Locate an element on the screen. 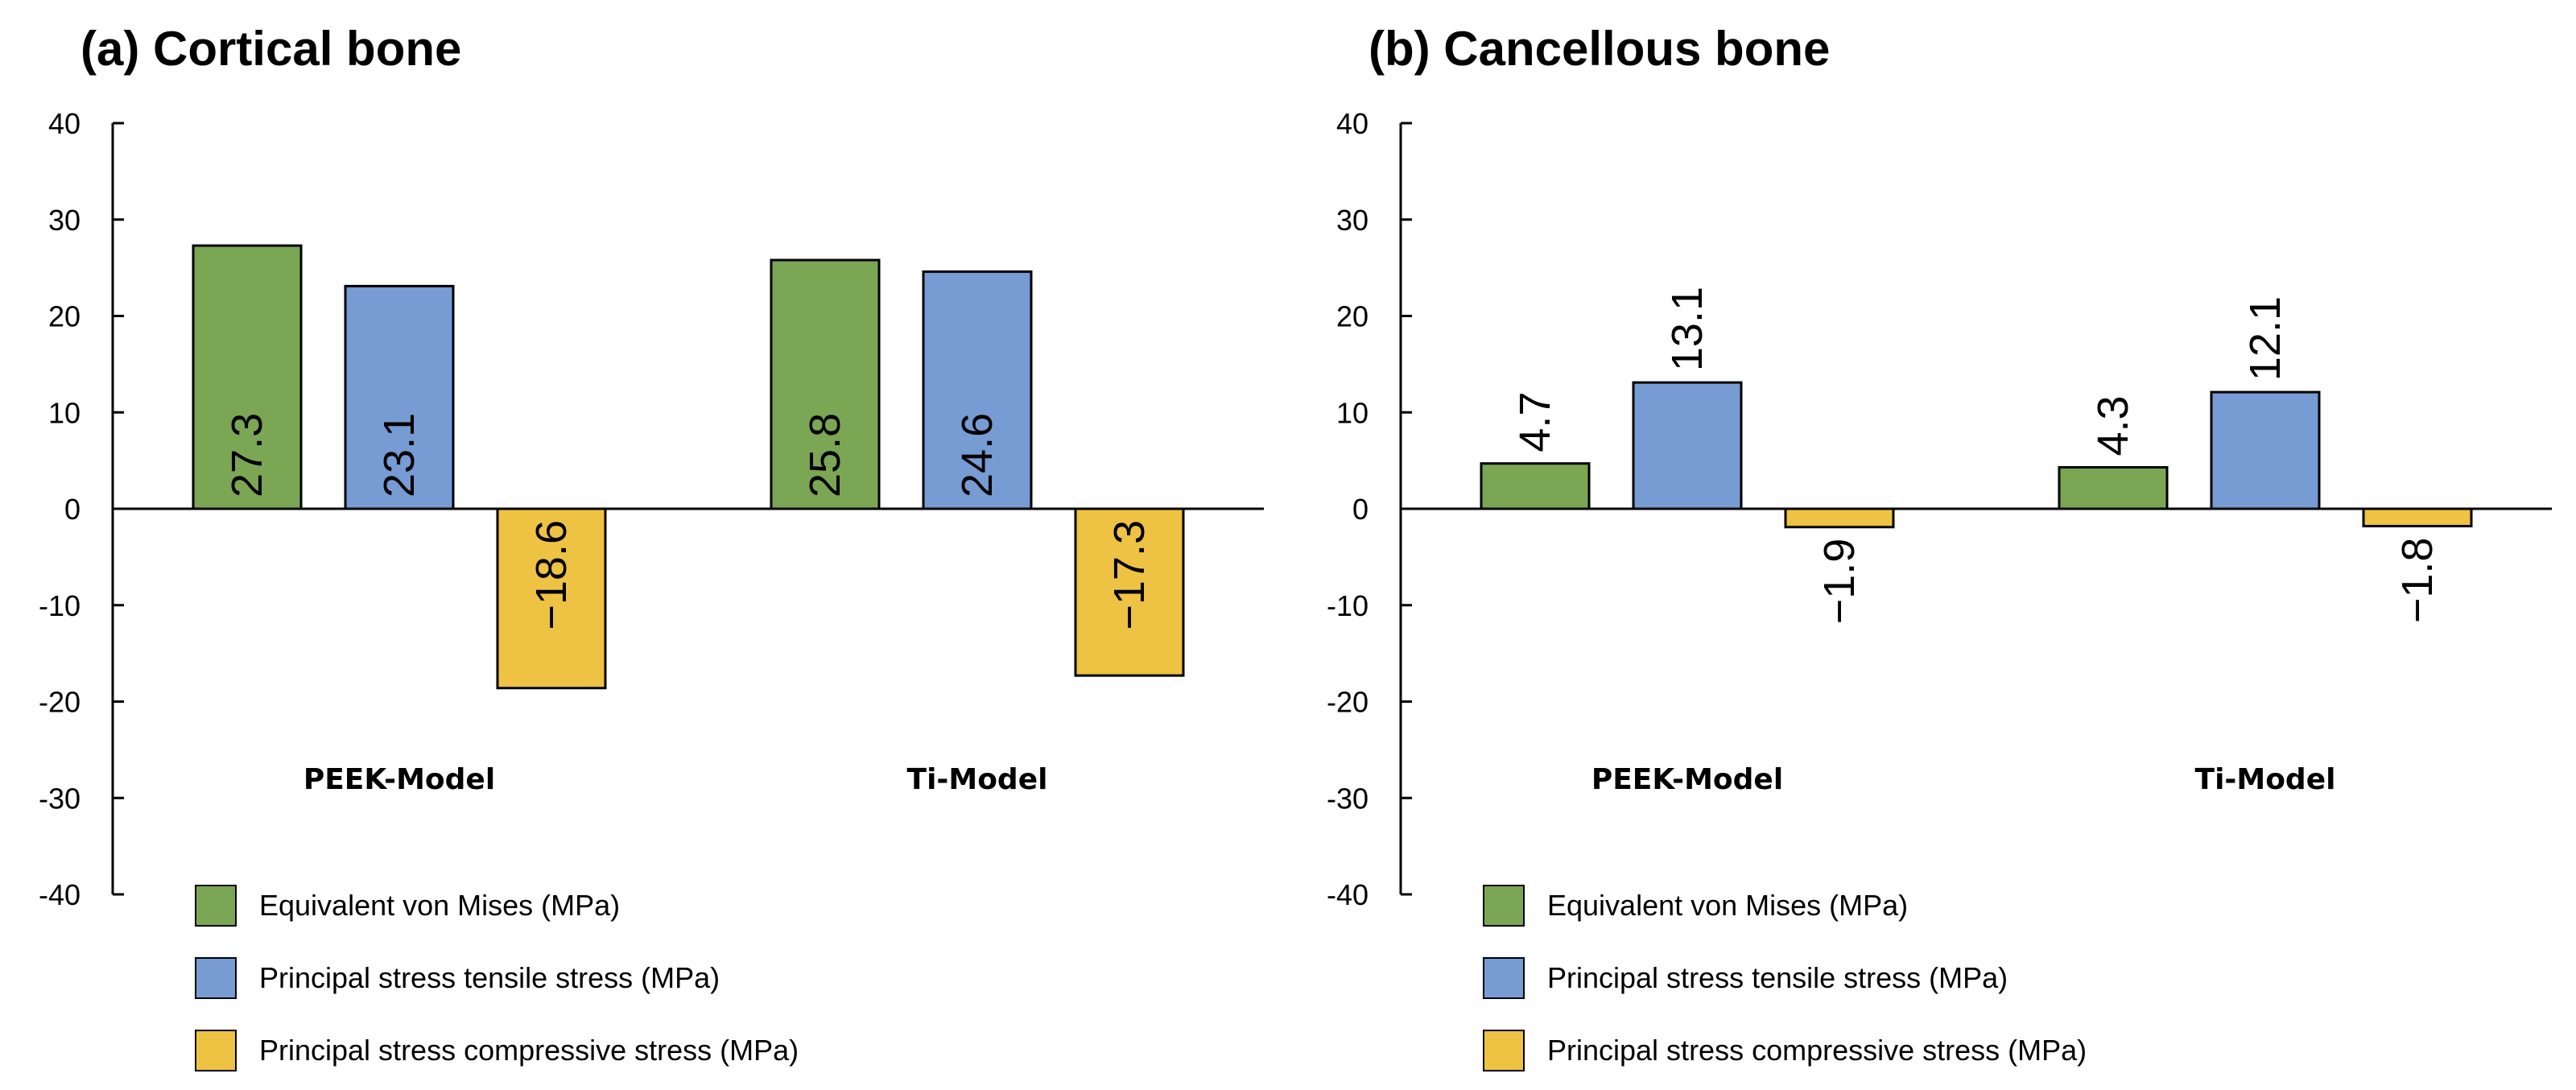 The width and height of the screenshot is (2576, 1090). chart-title: (a) Cortical bone is located at coordinates (271, 49).